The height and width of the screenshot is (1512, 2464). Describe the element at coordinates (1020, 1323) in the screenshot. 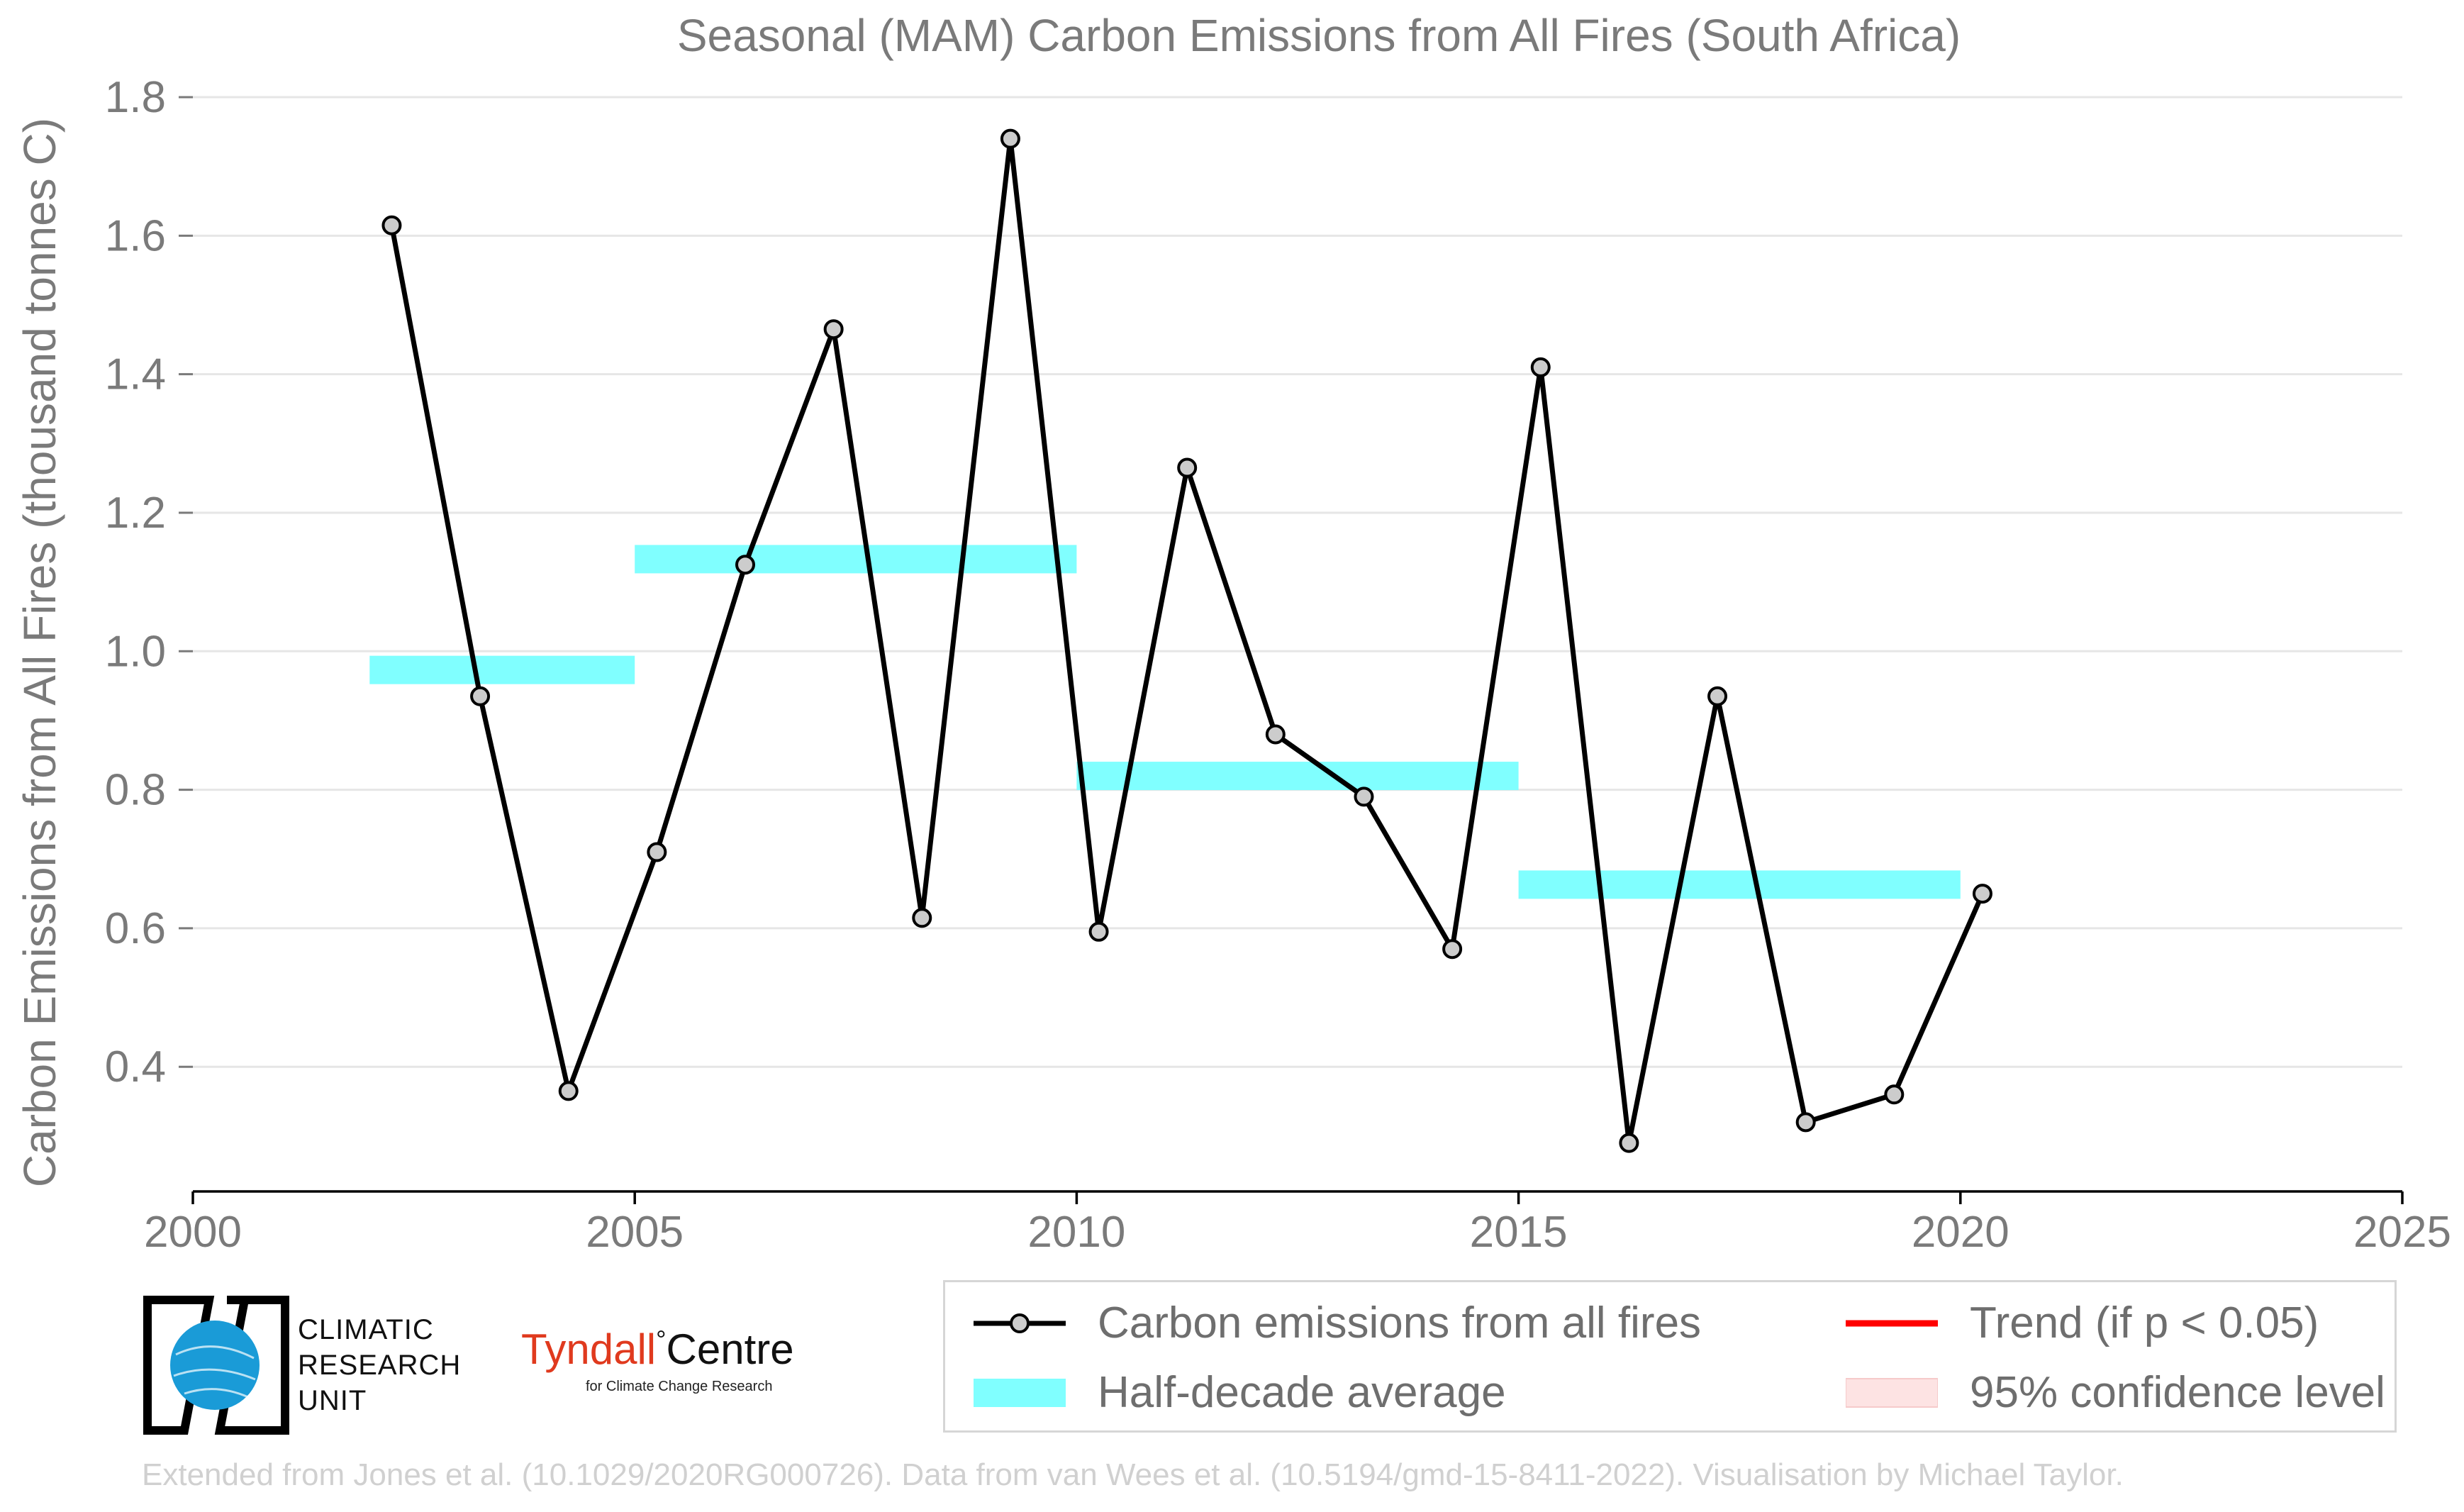

I see `legend-line-marker-icon` at that location.